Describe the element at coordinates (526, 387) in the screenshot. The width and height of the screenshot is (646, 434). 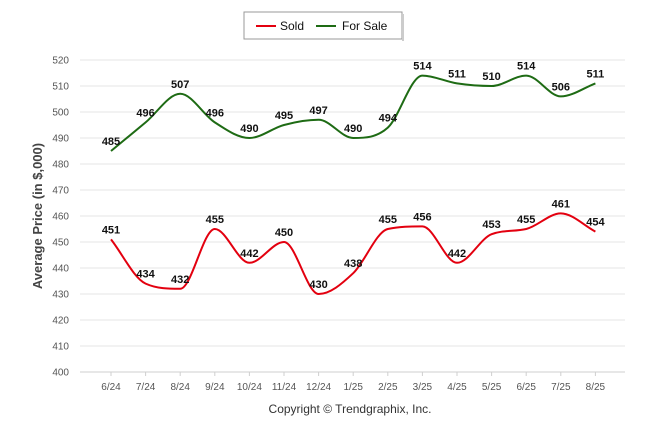
I see `x-tick-label: 6/25` at that location.